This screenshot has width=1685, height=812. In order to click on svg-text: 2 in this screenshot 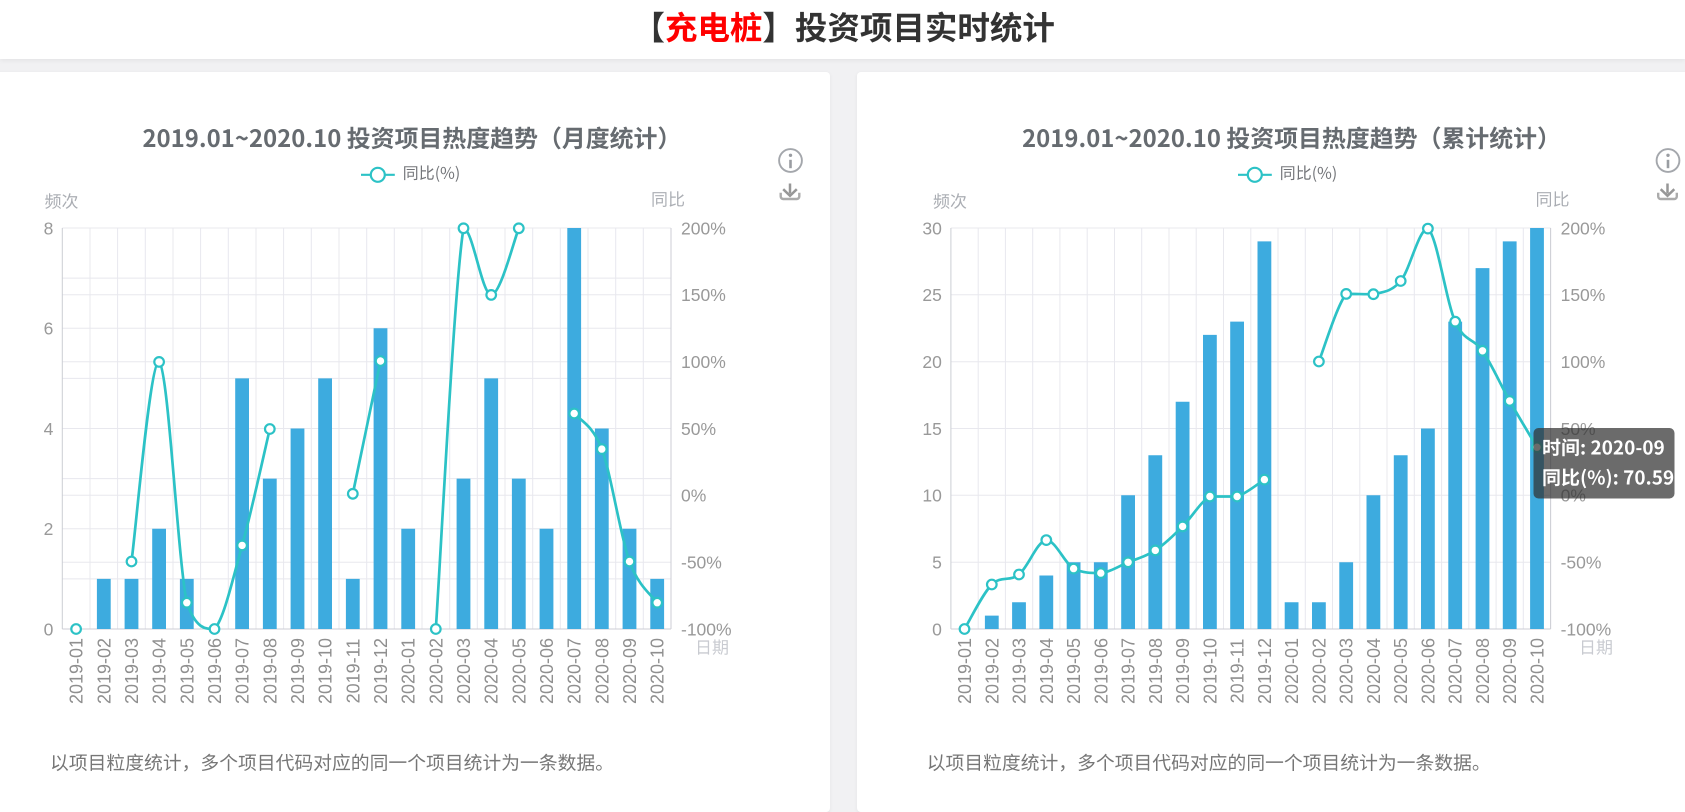, I will do `click(49, 529)`.